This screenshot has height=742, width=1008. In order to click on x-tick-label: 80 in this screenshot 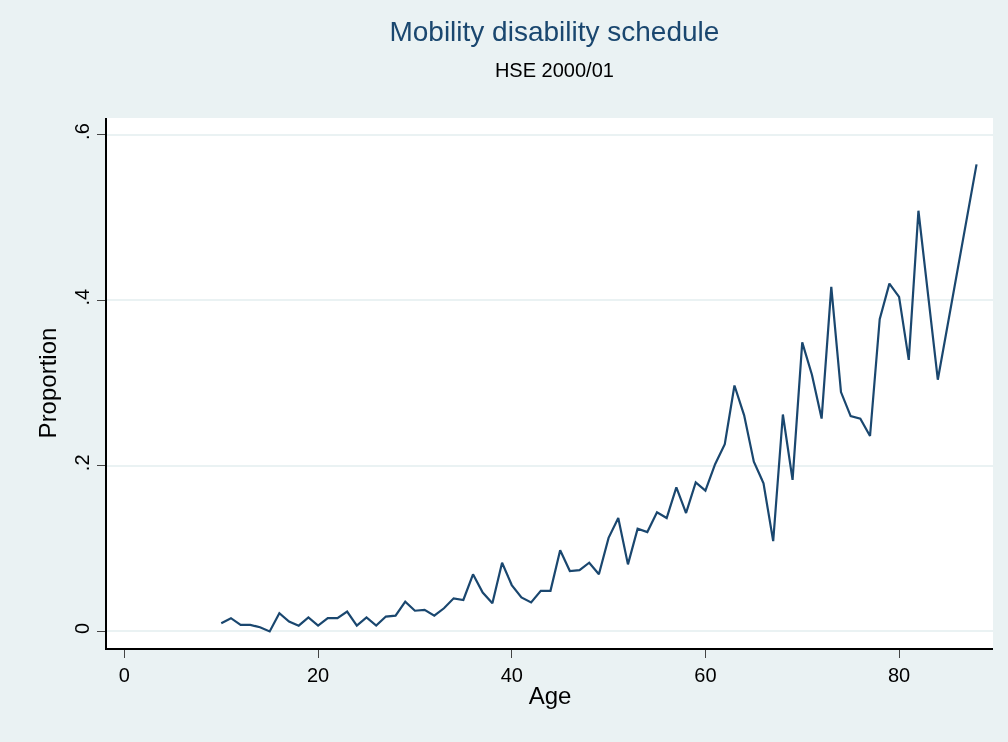, I will do `click(899, 674)`.